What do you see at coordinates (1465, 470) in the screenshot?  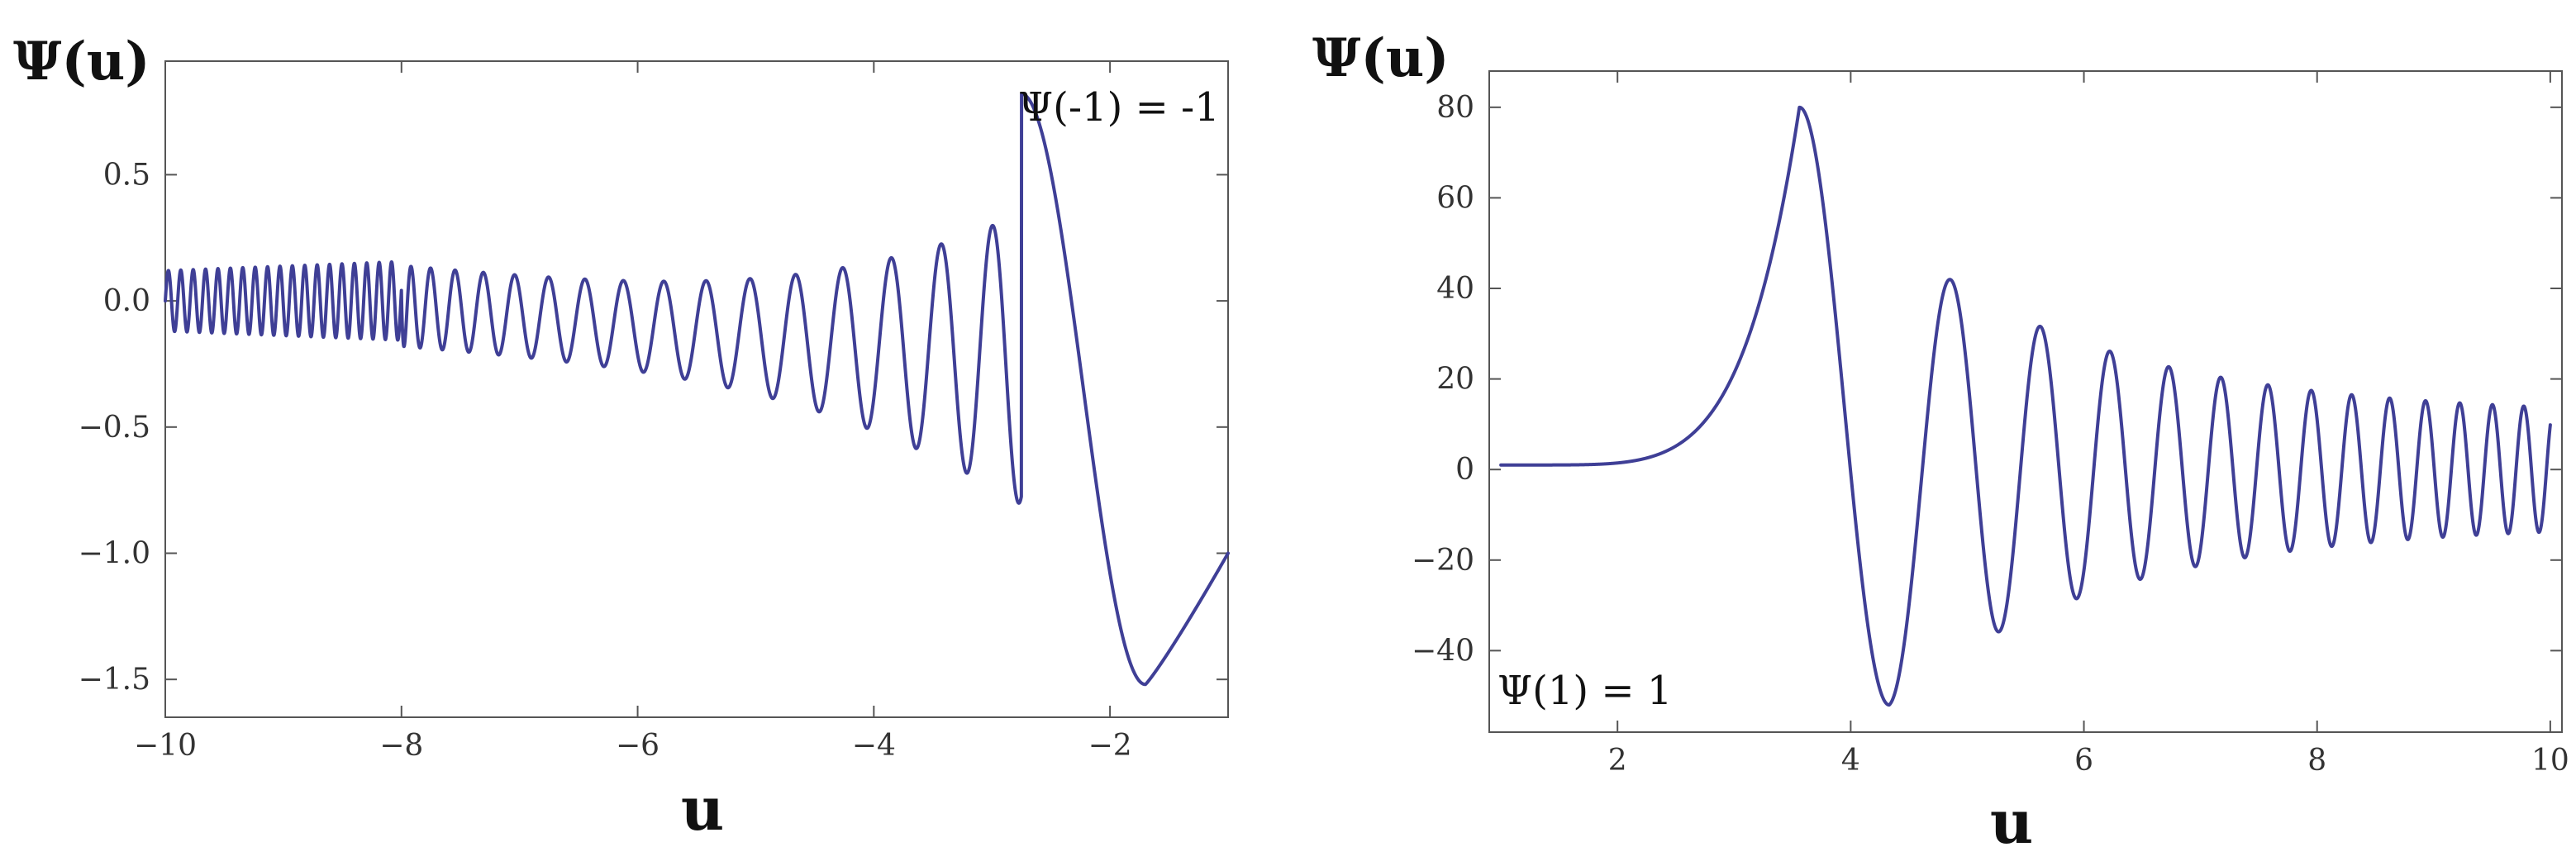 I see `right-y-tick-label: 0` at bounding box center [1465, 470].